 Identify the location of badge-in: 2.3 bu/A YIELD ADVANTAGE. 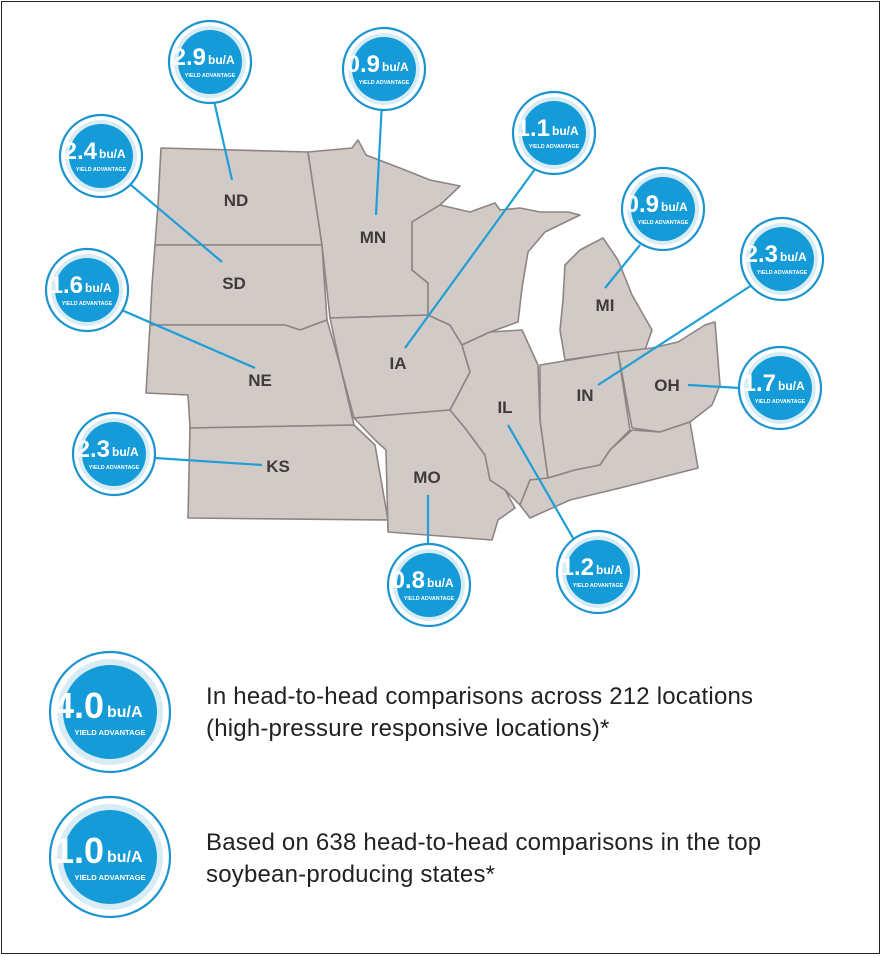
(782, 259).